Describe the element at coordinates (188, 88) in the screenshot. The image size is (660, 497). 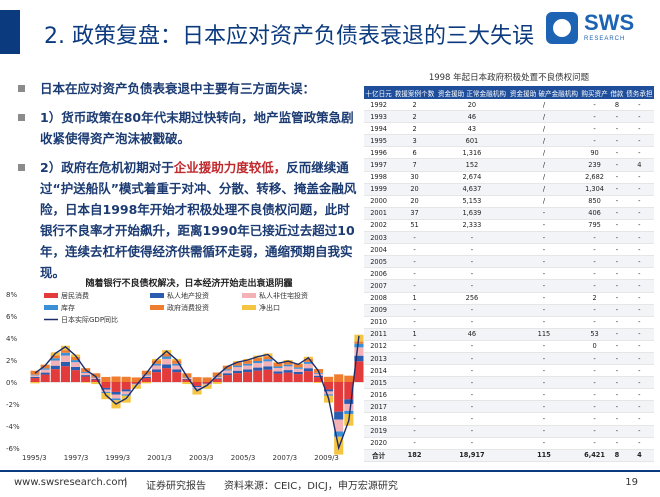
I see `bullet-intro: 日本在应对资产负债表衰退中主要有三方面失误：` at that location.